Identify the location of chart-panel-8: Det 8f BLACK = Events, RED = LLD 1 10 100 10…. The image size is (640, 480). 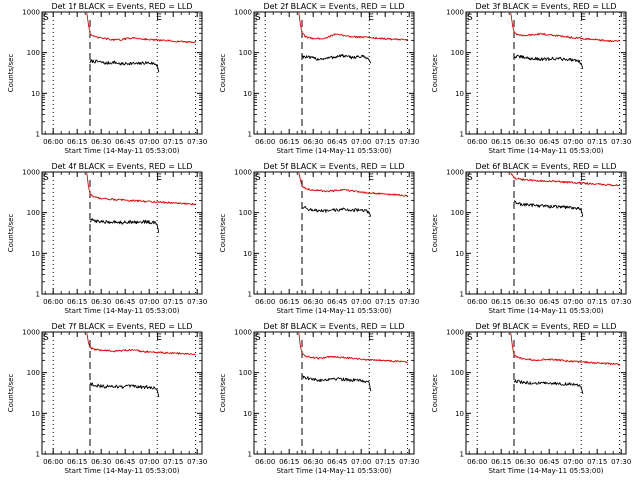
(319, 398).